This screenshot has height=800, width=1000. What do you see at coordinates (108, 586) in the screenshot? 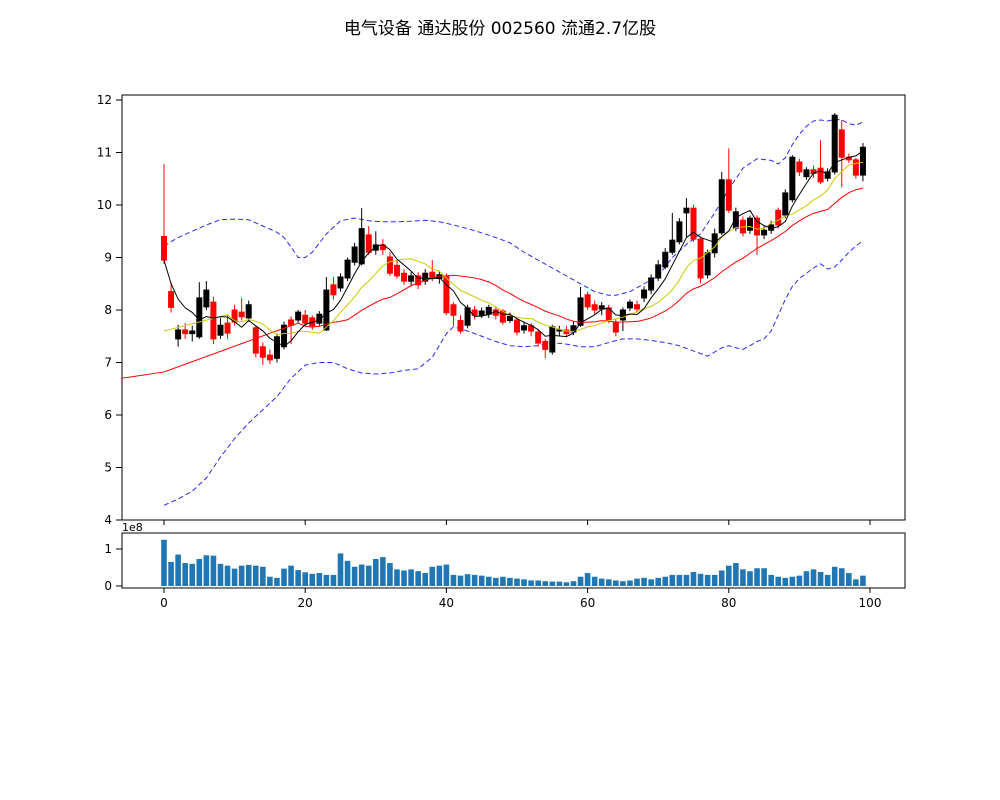
I see `volume-y-tick-label: 0` at bounding box center [108, 586].